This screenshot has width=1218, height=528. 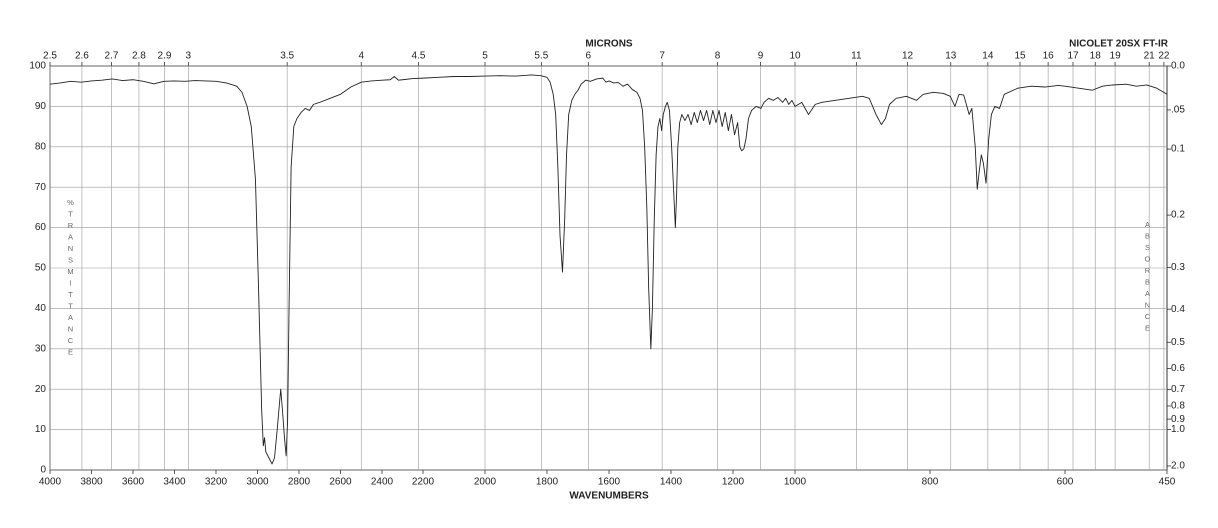 What do you see at coordinates (287, 56) in the screenshot?
I see `x2-tick-label: 3.5` at bounding box center [287, 56].